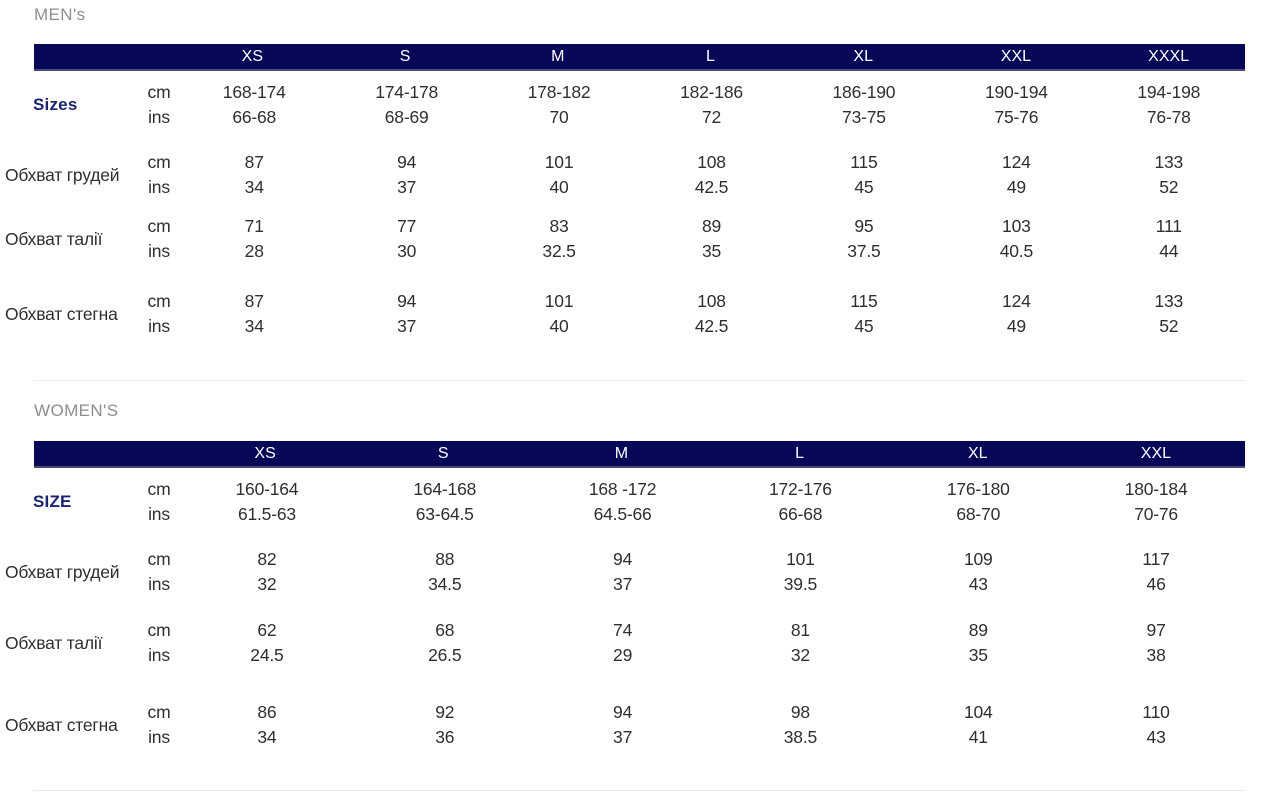 This screenshot has height=808, width=1280. What do you see at coordinates (864, 251) in the screenshot?
I see `value-ins: 37.5` at bounding box center [864, 251].